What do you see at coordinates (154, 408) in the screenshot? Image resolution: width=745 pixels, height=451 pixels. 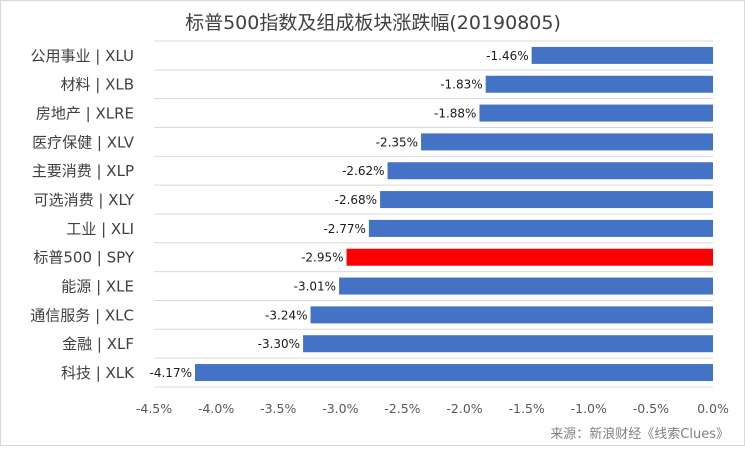 I see `x-tick-label: -4.5%` at bounding box center [154, 408].